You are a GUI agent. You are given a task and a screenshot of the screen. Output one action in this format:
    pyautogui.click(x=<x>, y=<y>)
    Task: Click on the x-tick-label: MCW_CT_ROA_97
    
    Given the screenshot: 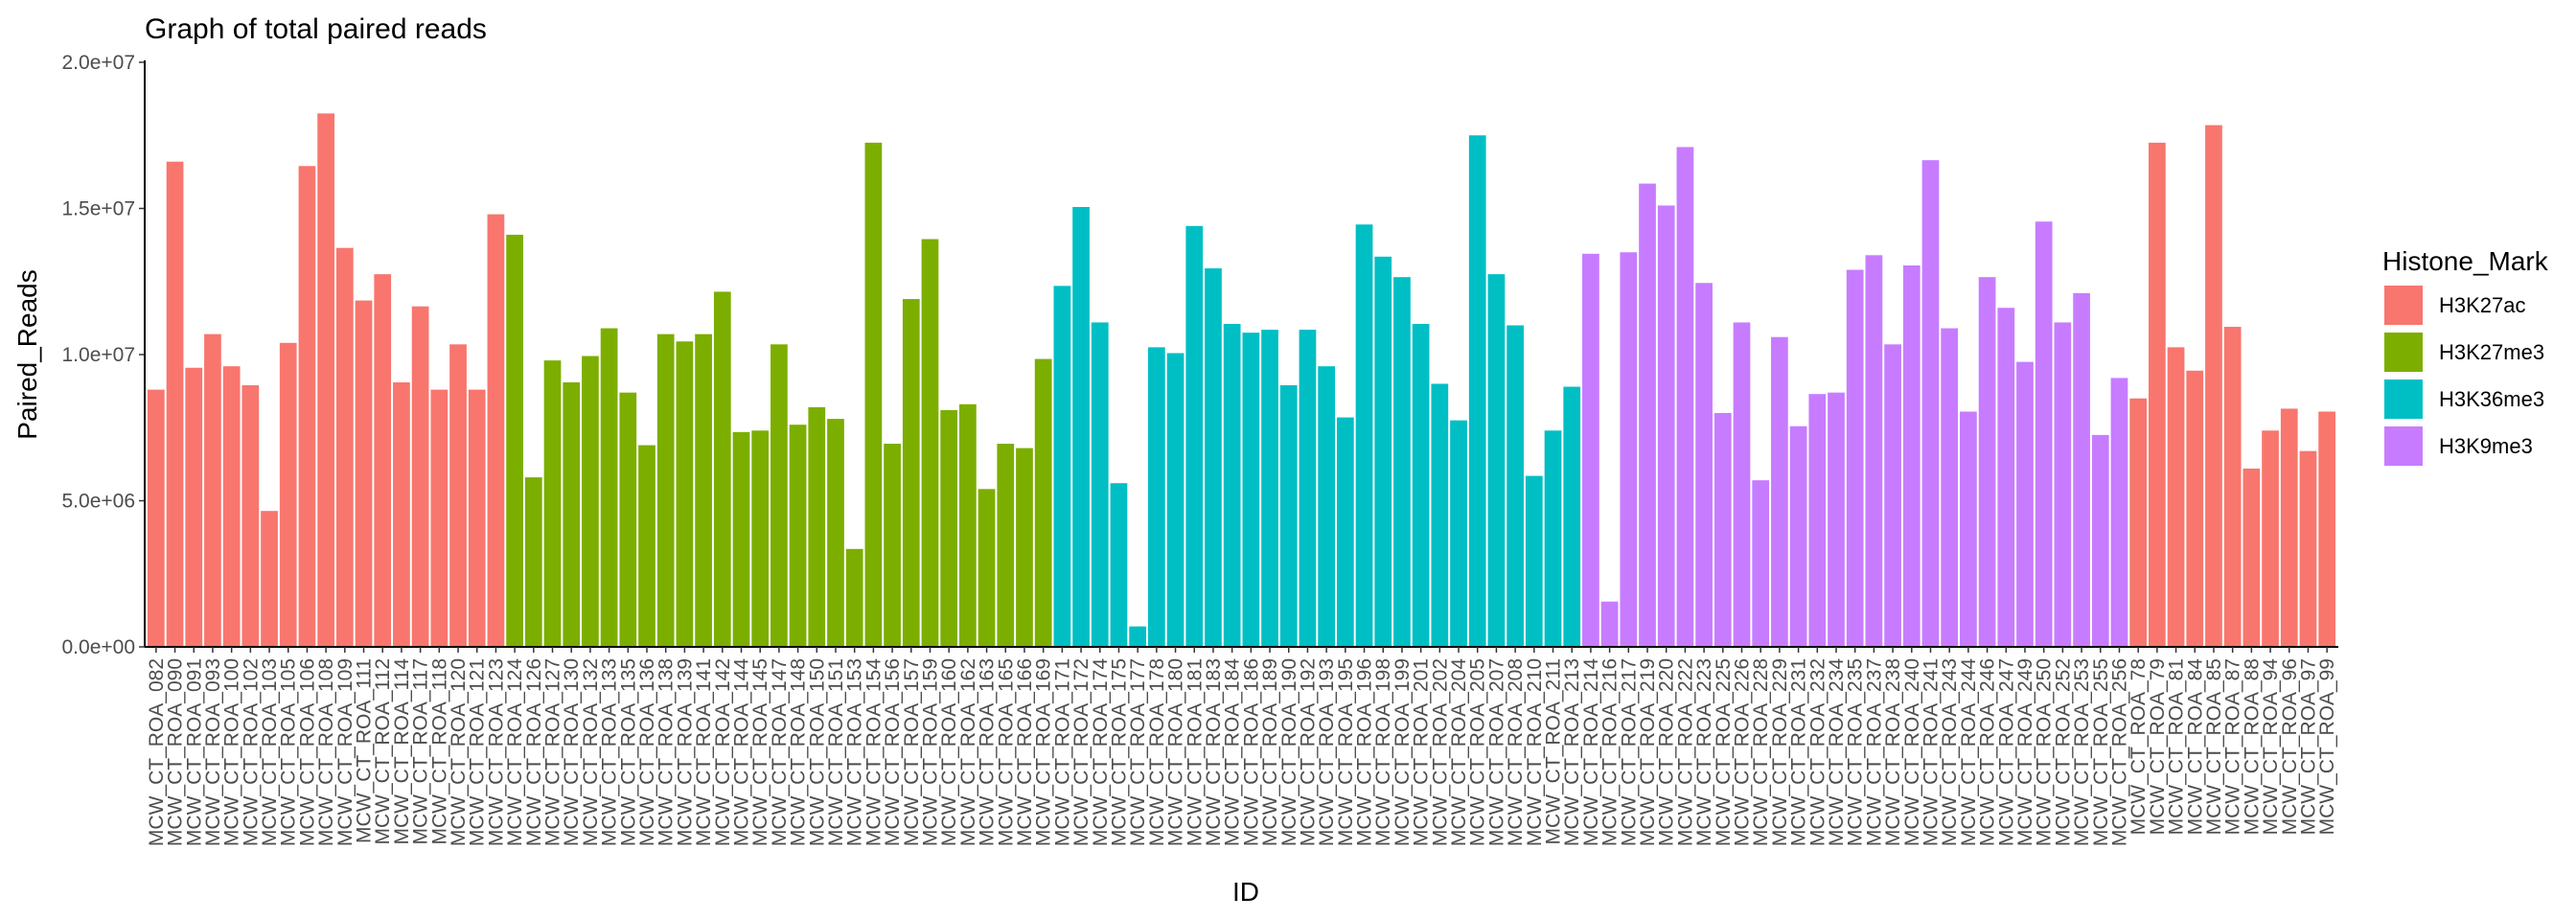 What is the action you would take?
    pyautogui.click(x=2308, y=746)
    